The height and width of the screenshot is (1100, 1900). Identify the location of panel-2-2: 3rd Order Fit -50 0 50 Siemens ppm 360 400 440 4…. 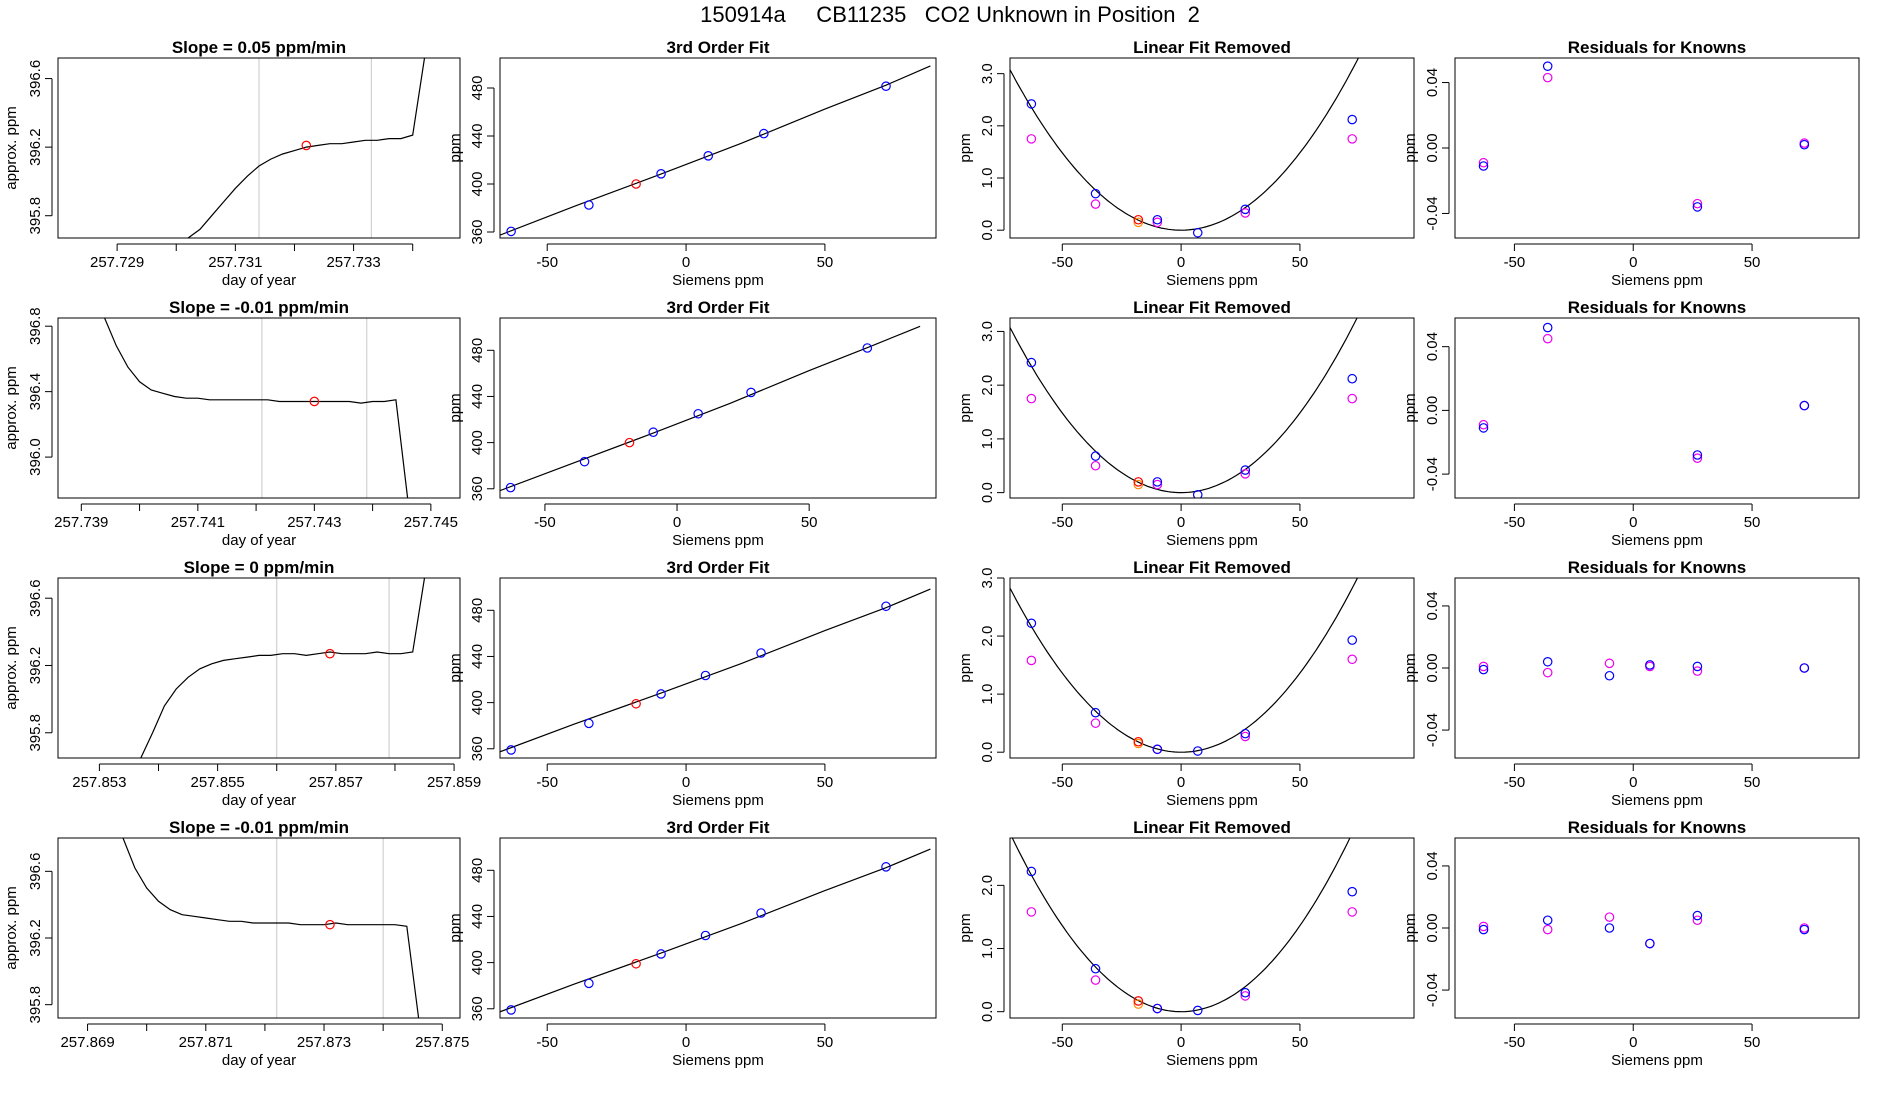
(692, 423).